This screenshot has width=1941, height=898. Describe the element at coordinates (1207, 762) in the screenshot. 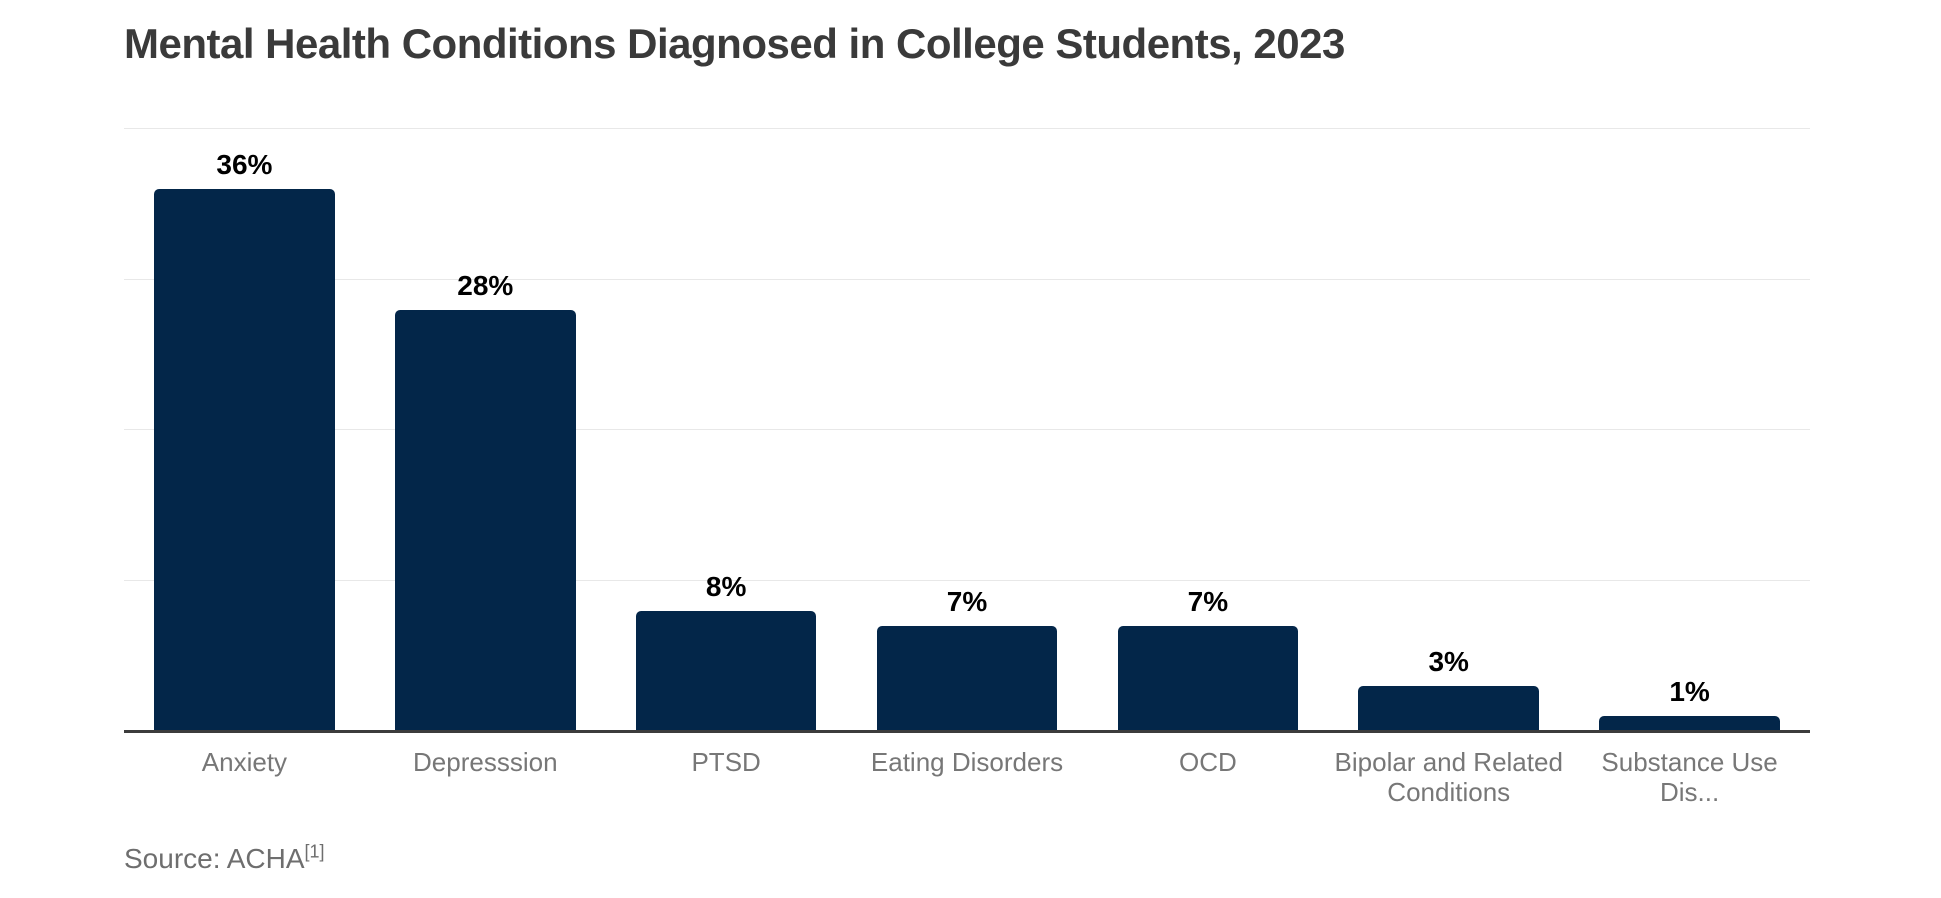

I see `category-label-ocd: OCD` at that location.